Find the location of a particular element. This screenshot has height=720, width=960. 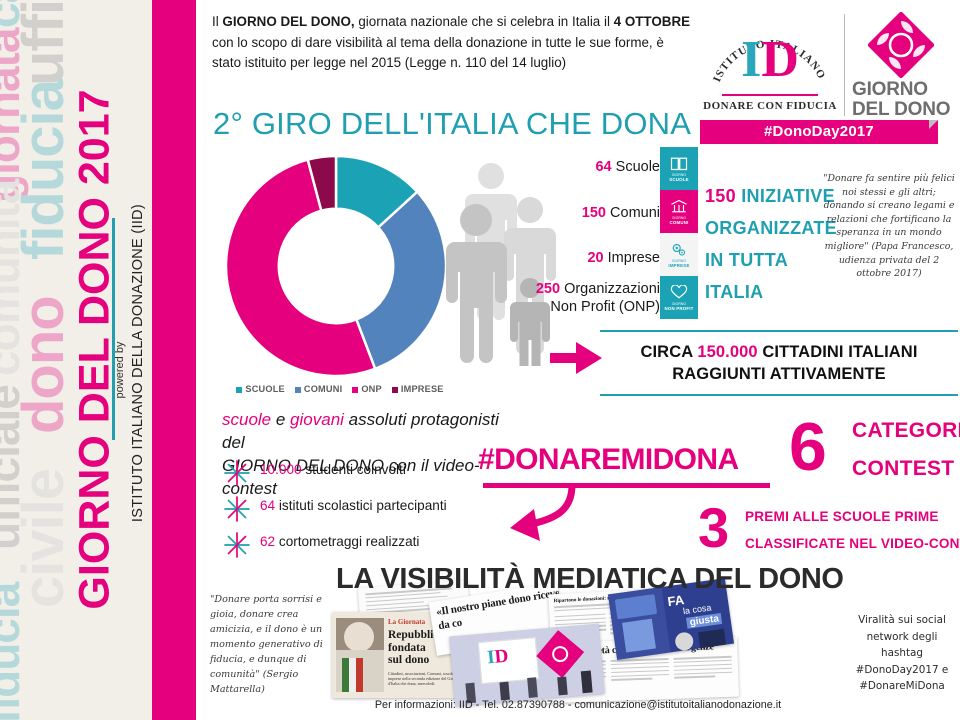

legend-item-comuni: COMUNI is located at coordinates (318, 389).